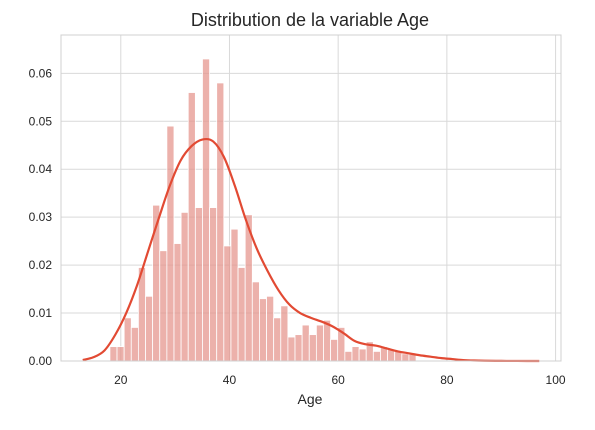 The image size is (595, 430). What do you see at coordinates (338, 380) in the screenshot?
I see `x-tick-label: 60` at bounding box center [338, 380].